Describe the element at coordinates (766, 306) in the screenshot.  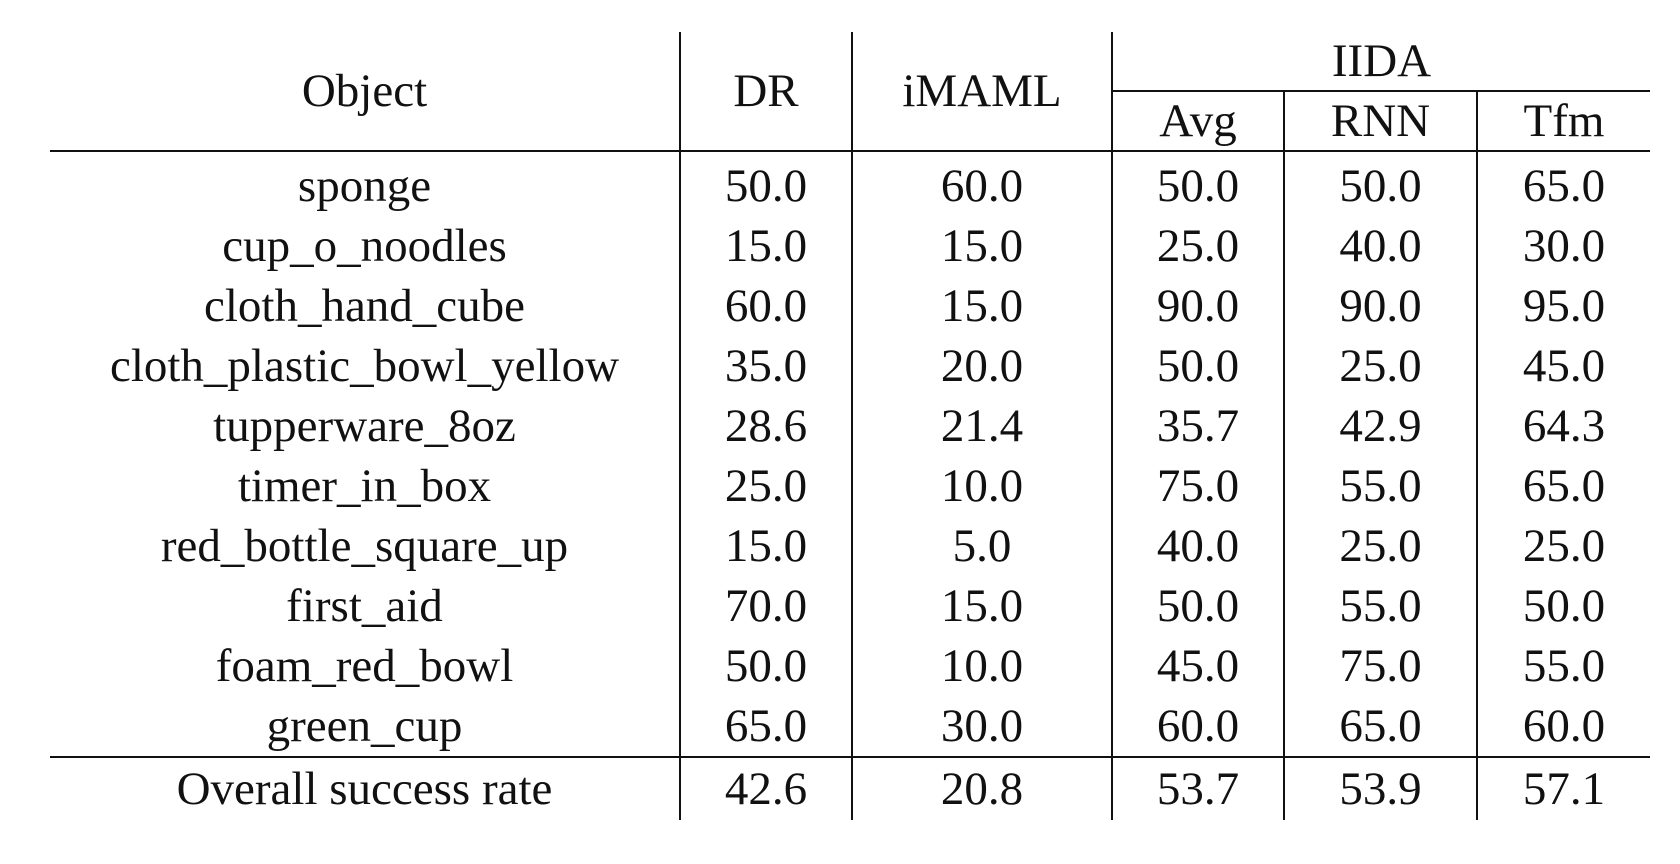
I see `cell-dr: 60.0` at that location.